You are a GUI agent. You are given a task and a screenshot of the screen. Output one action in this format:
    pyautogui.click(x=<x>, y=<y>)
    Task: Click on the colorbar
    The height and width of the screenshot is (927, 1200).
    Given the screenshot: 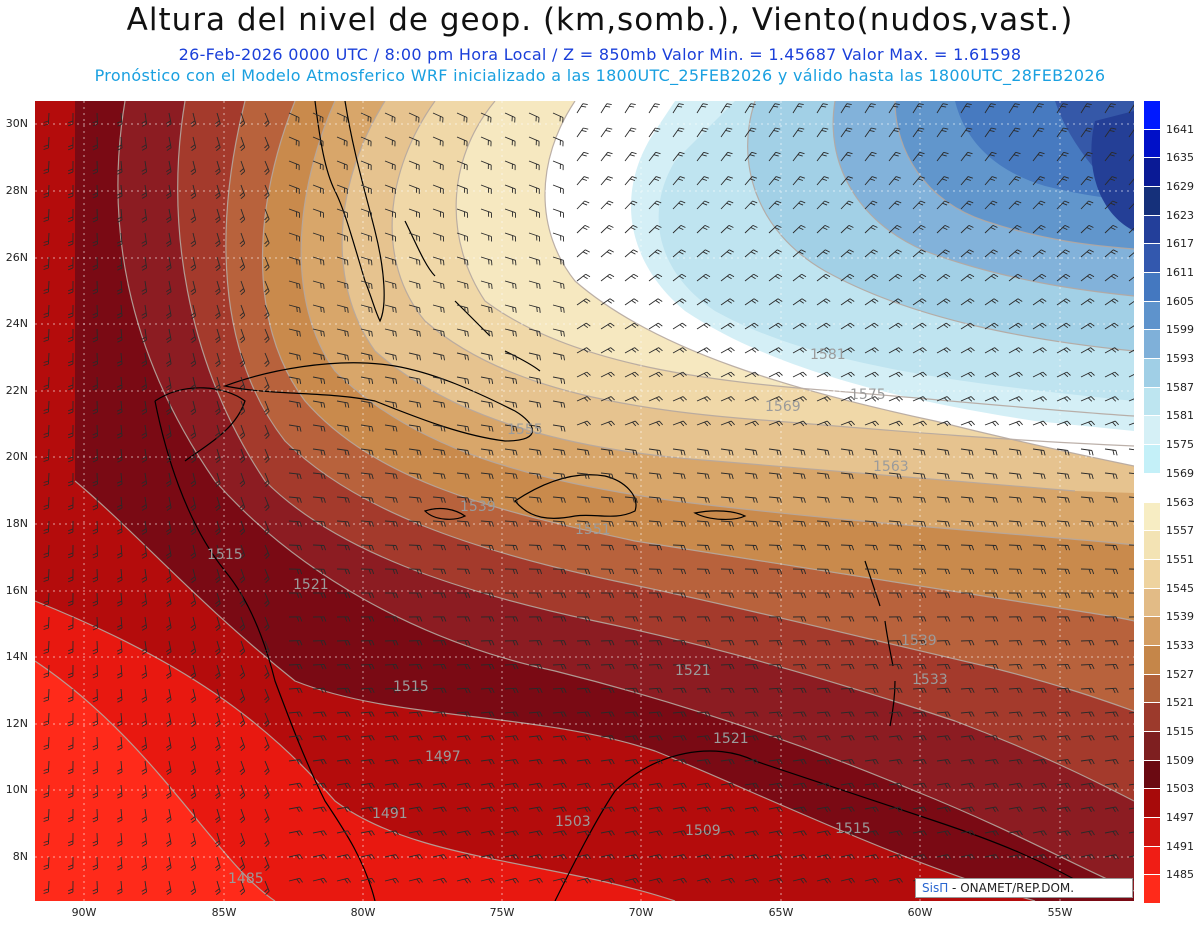 What is the action you would take?
    pyautogui.click(x=1152, y=502)
    